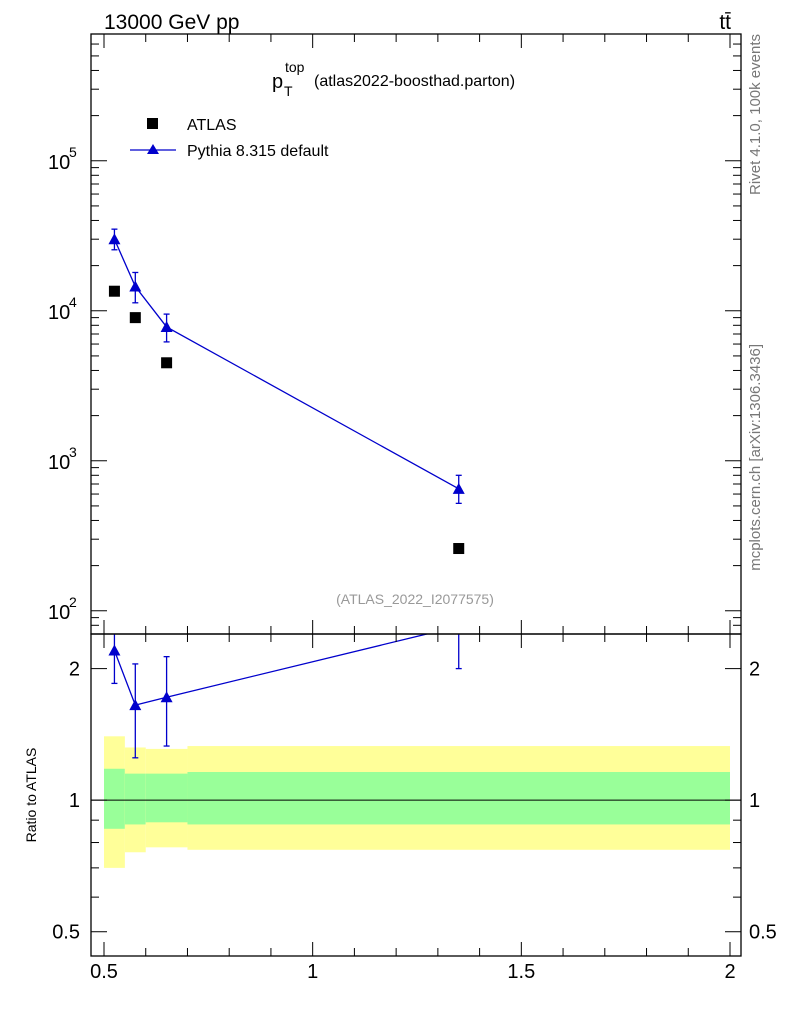 The height and width of the screenshot is (1024, 786). I want to click on x-tick-label: 1, so click(312, 972).